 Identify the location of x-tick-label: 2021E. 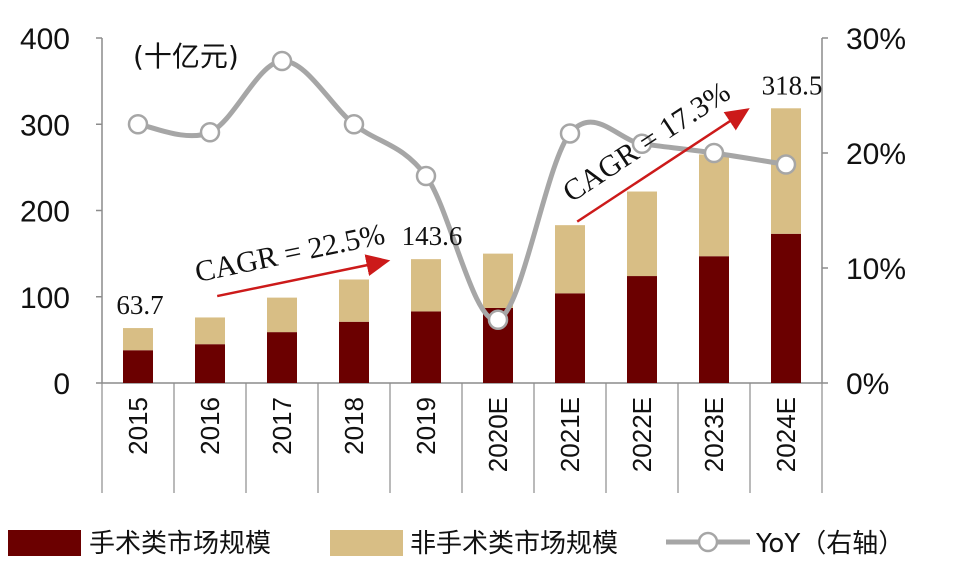
(570, 434).